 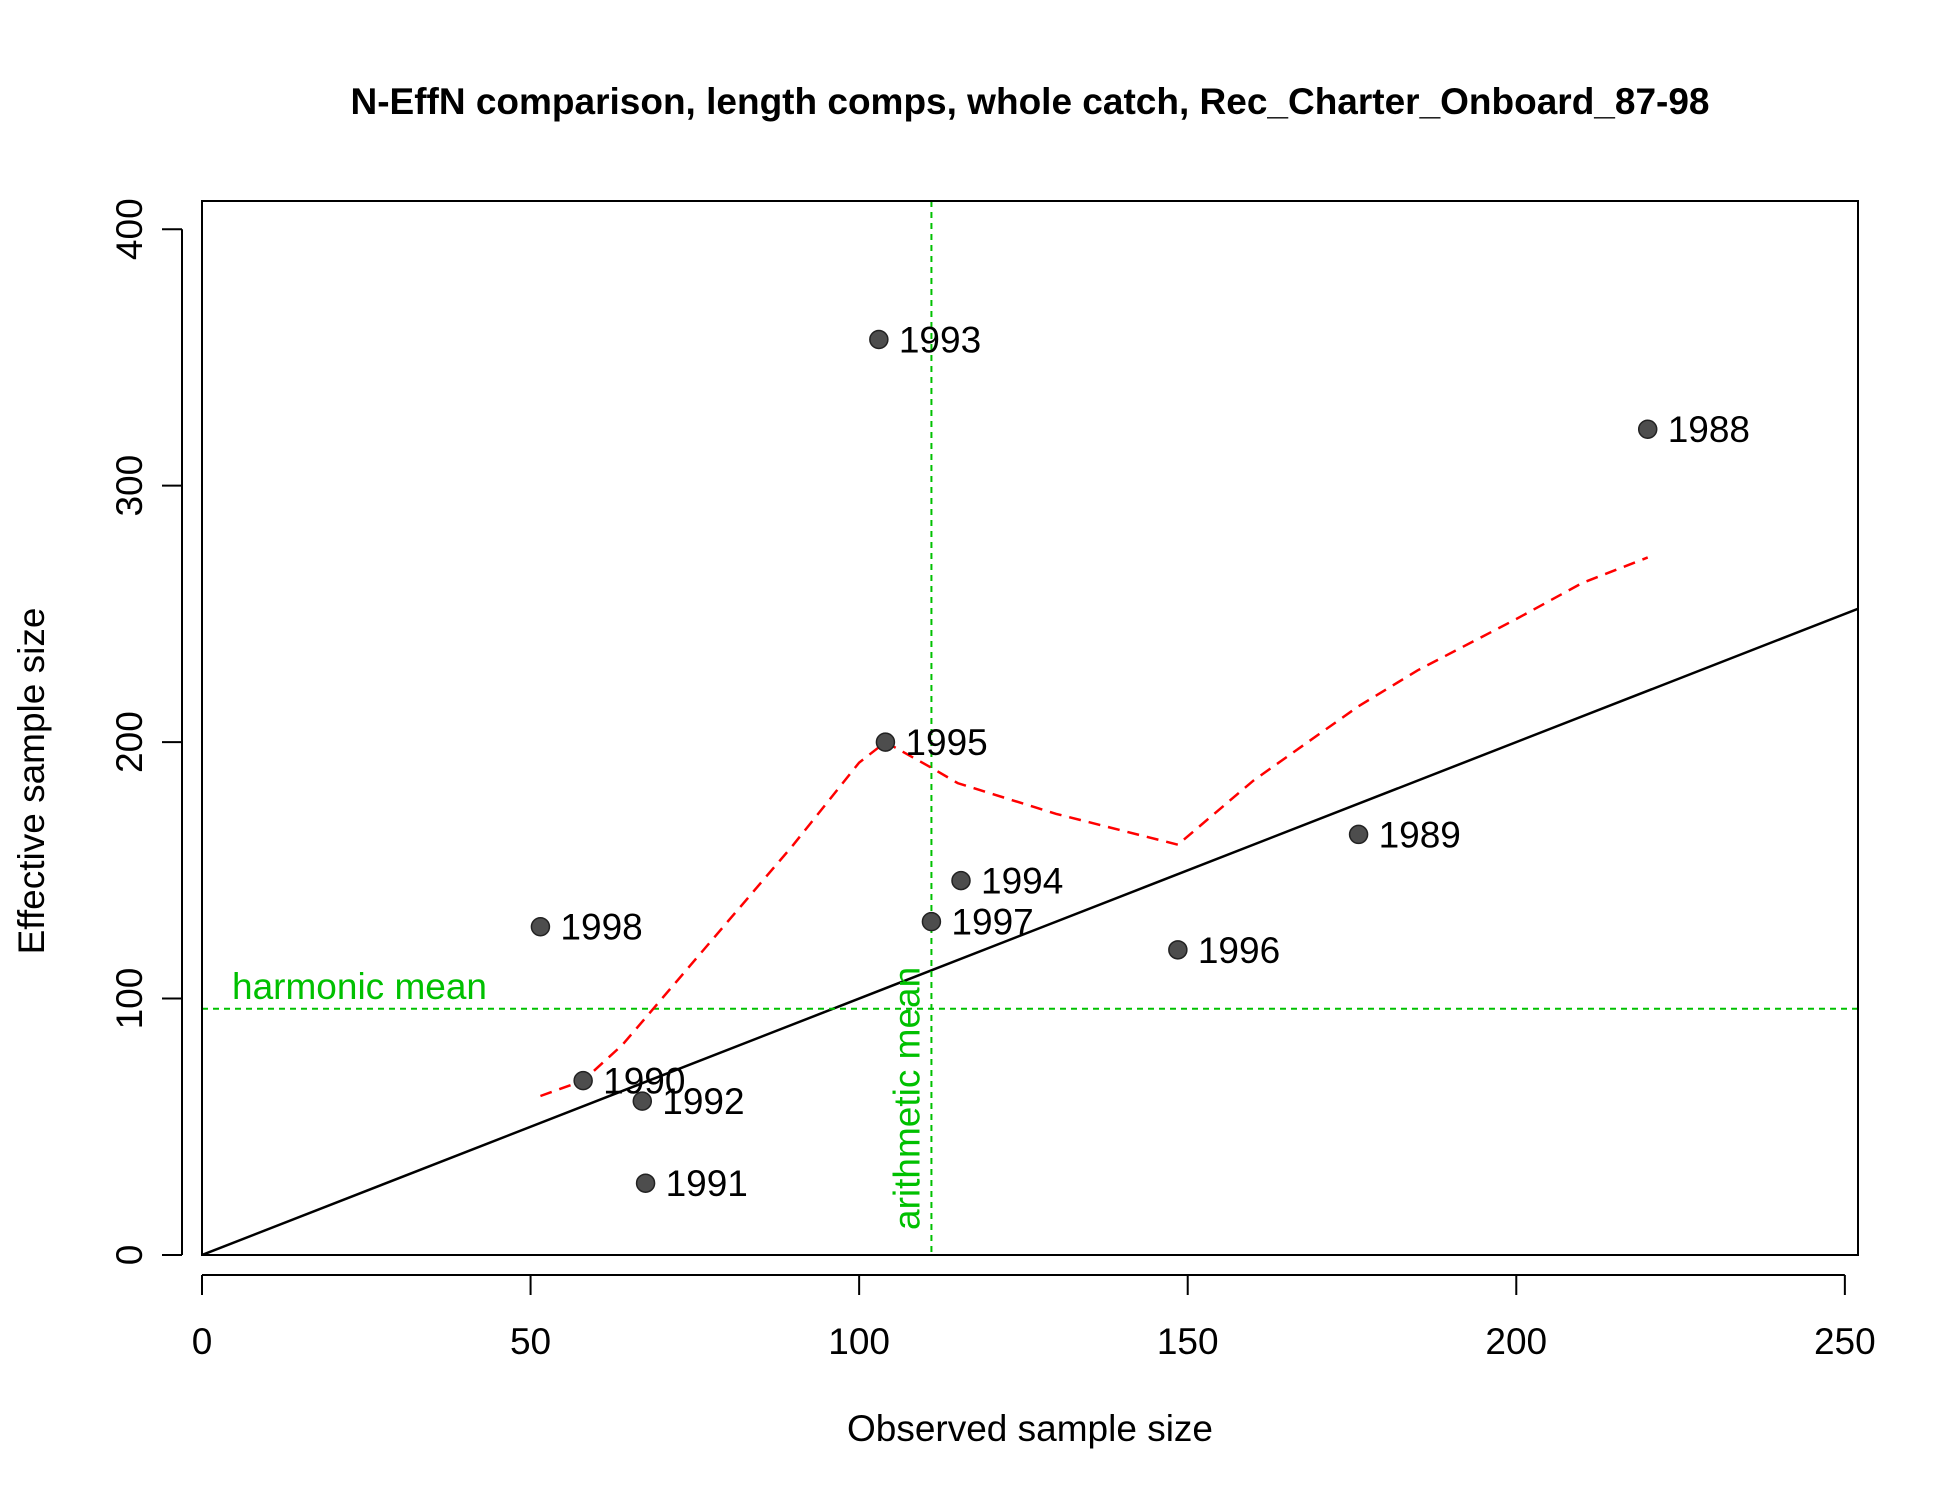 I want to click on x-tick-label-50: 50, so click(x=530, y=1341).